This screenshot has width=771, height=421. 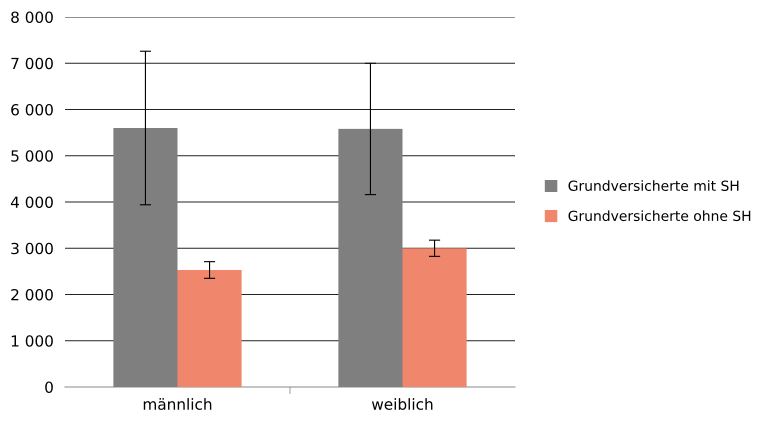 What do you see at coordinates (32, 64) in the screenshot?
I see `y-tick-label: 7 000` at bounding box center [32, 64].